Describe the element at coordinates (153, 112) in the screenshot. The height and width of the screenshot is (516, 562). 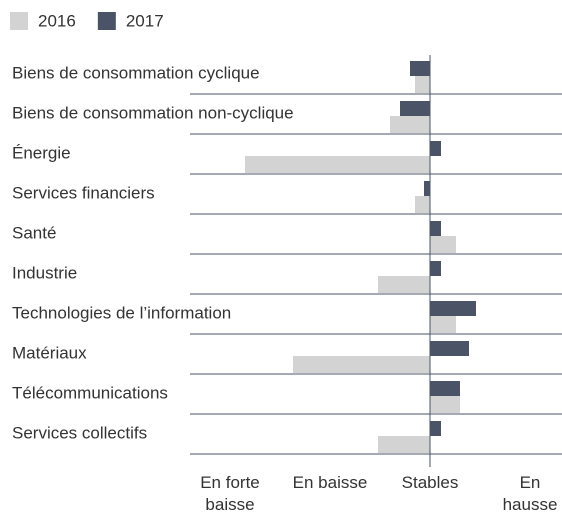
I see `y-tick-label: Biens de consommation non-cyclique` at that location.